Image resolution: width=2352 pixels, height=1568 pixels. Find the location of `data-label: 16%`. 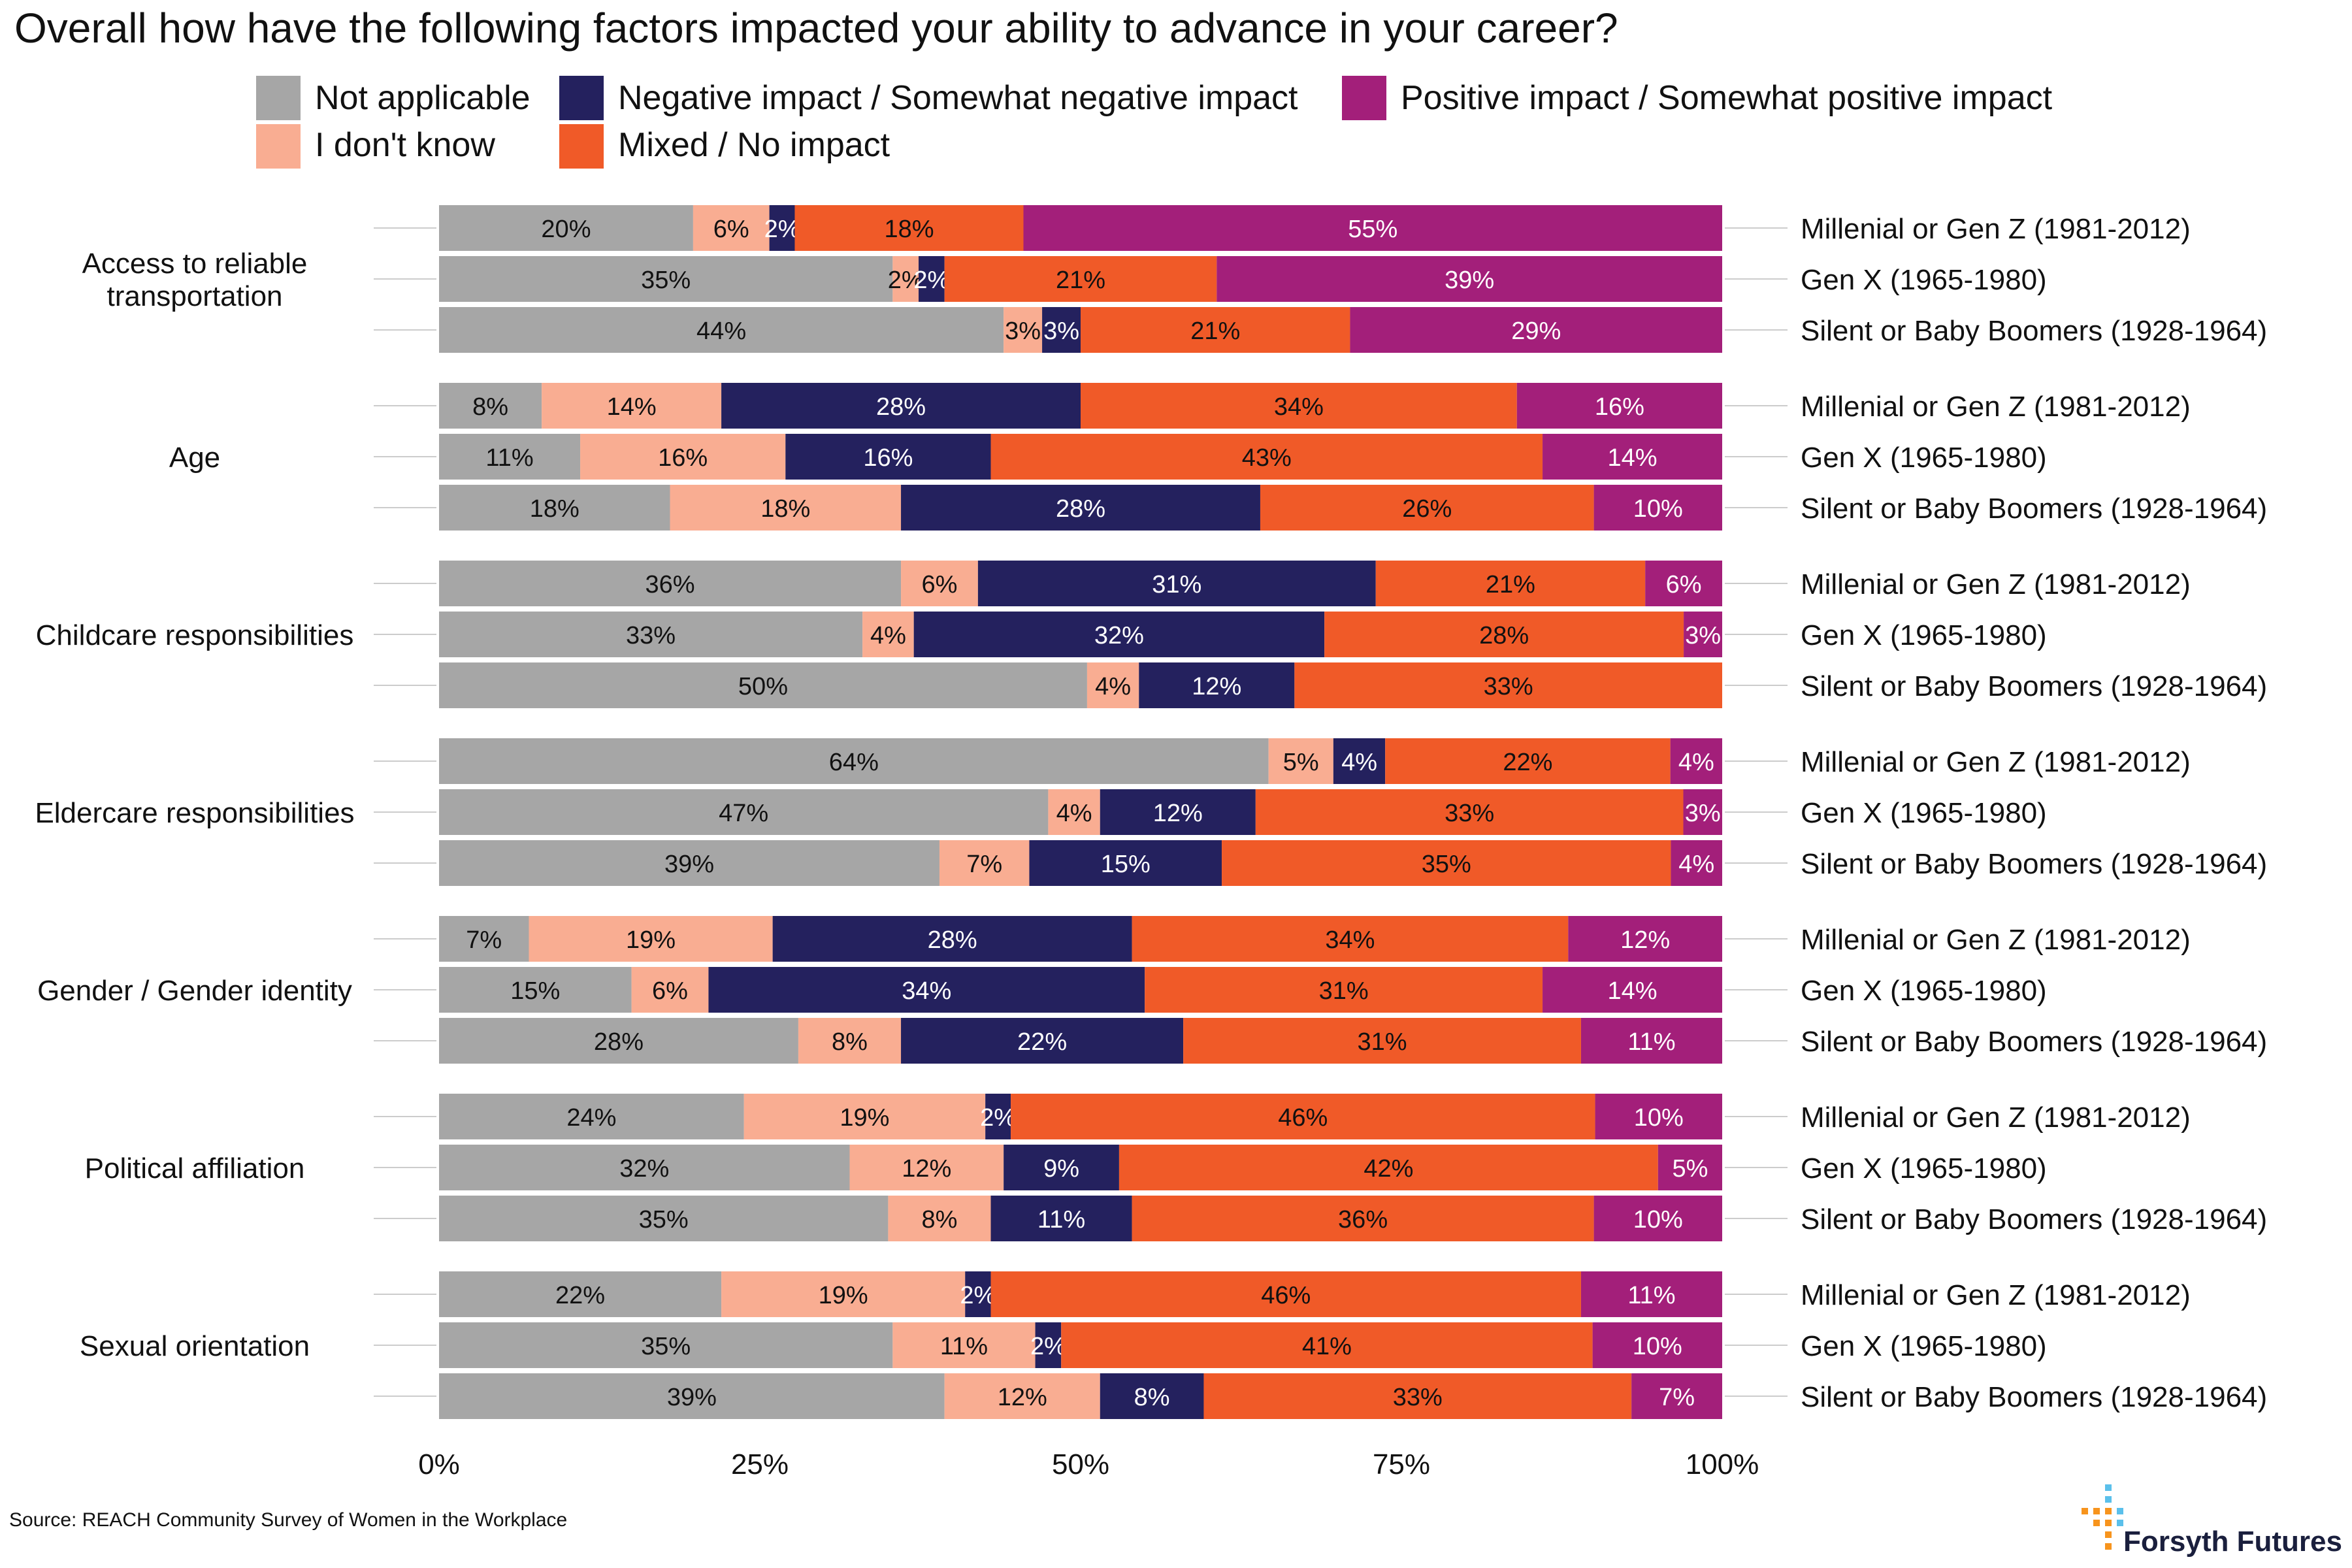

data-label: 16% is located at coordinates (683, 458).